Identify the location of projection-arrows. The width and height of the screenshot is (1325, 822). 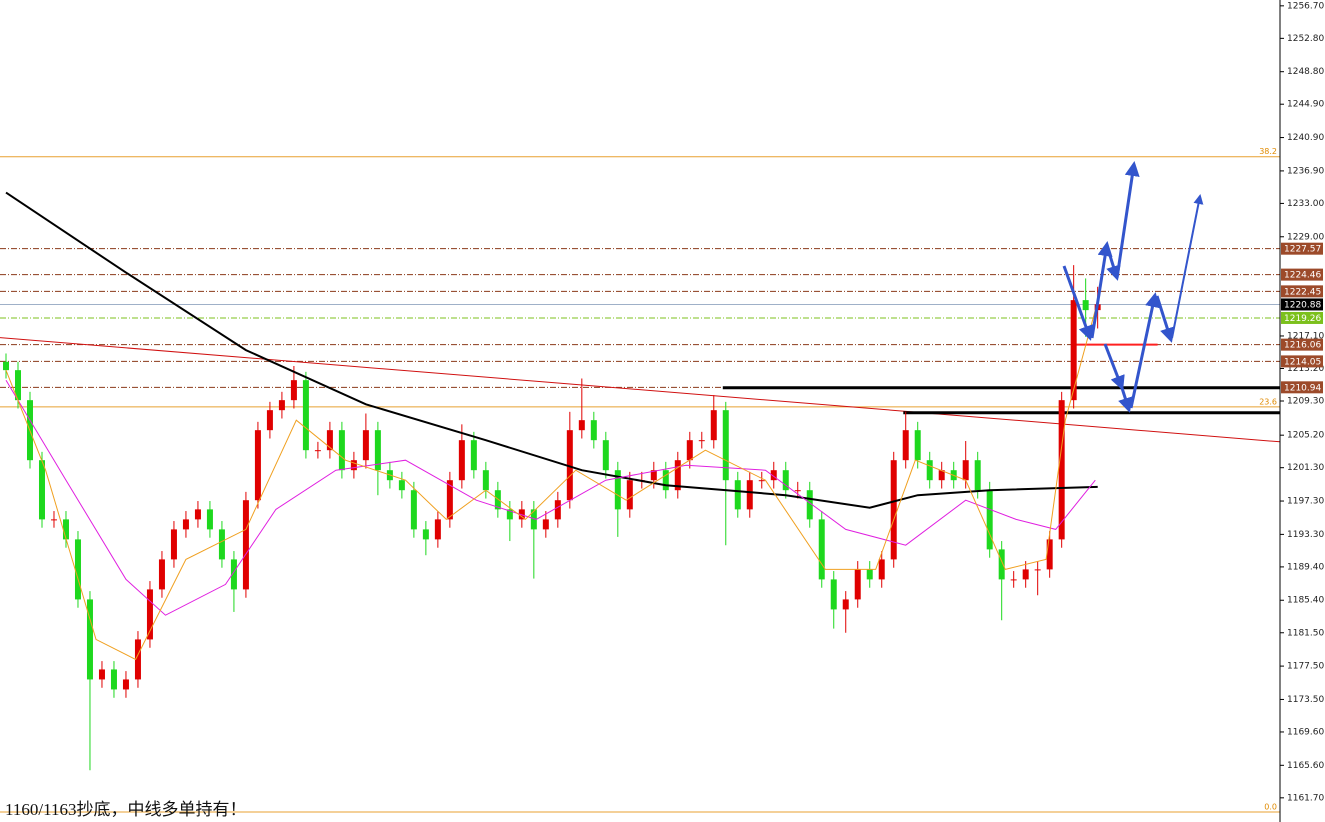
(1133, 287).